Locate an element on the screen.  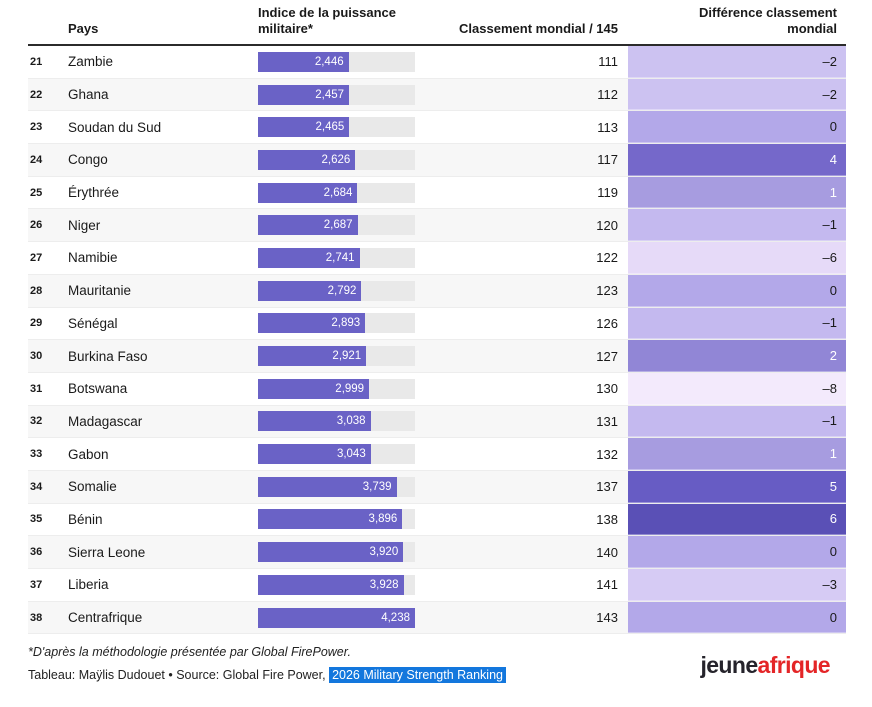
index-bar-track: 2,457 is located at coordinates (336, 94).